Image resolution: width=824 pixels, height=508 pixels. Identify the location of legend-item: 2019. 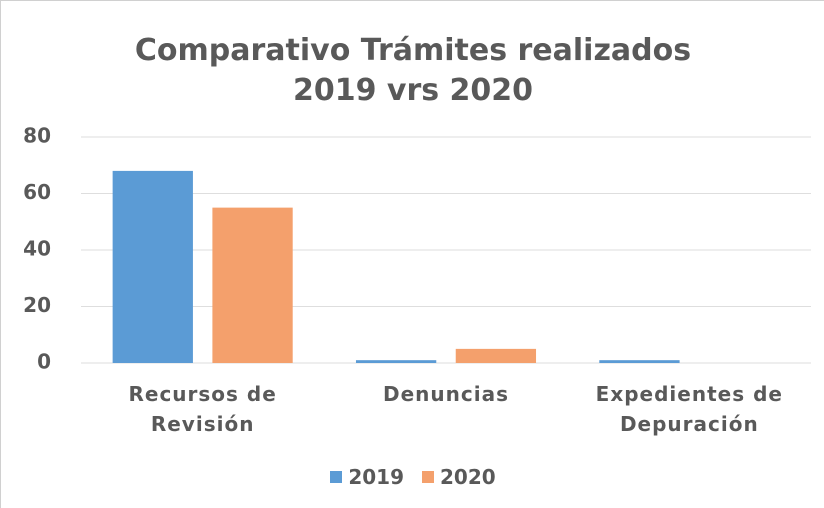
(367, 477).